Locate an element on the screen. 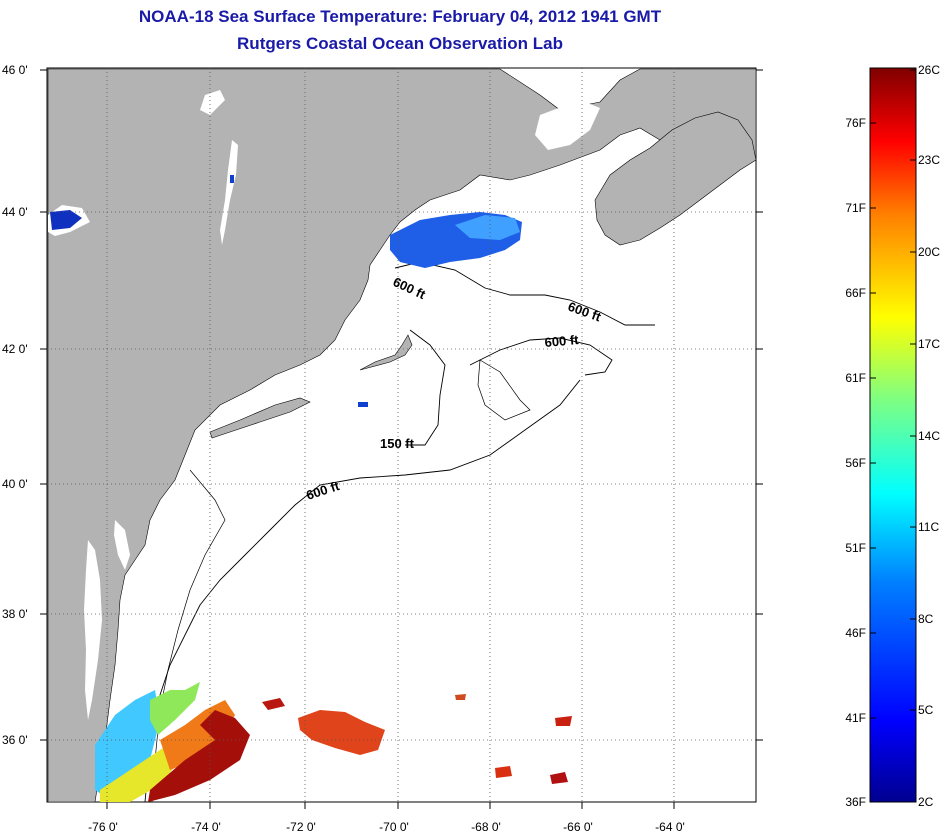  lake-small is located at coordinates (212, 102).